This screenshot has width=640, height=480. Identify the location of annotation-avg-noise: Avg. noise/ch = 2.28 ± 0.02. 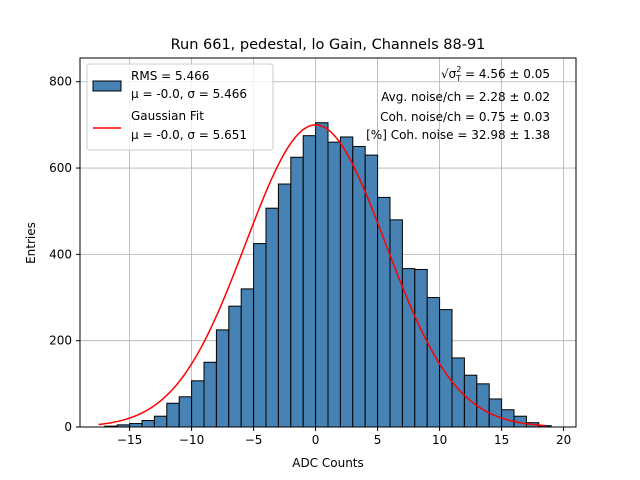
(465, 97).